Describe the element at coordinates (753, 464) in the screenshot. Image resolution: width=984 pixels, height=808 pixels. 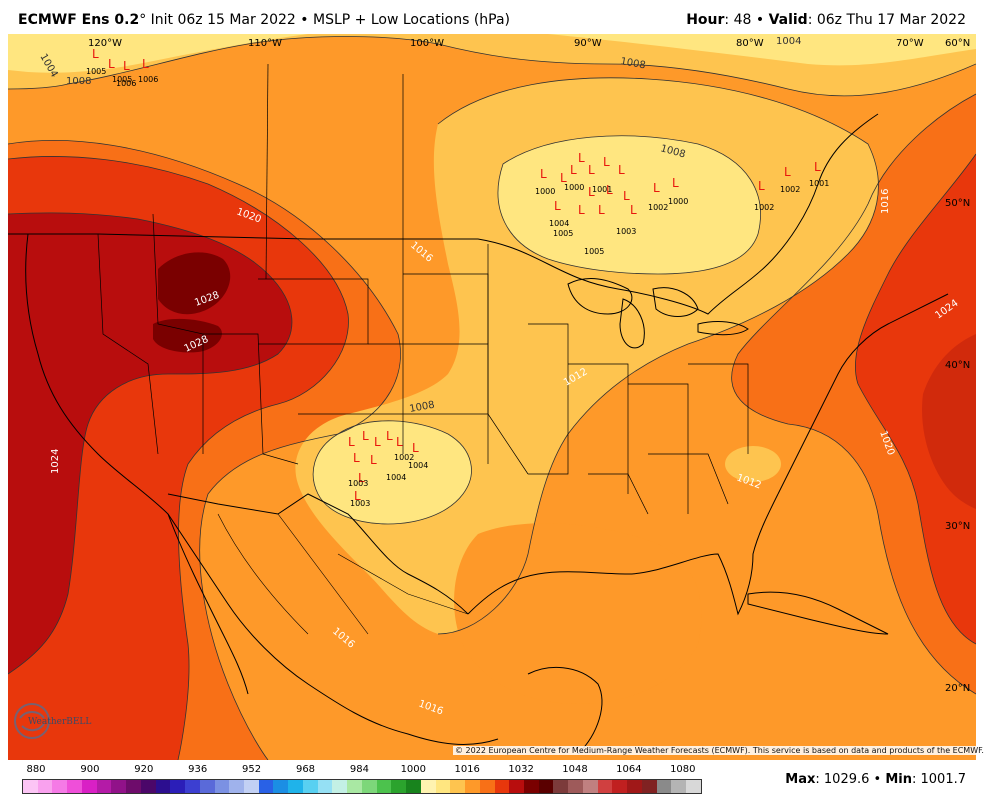
I see `pressure-field-1012-carolina` at that location.